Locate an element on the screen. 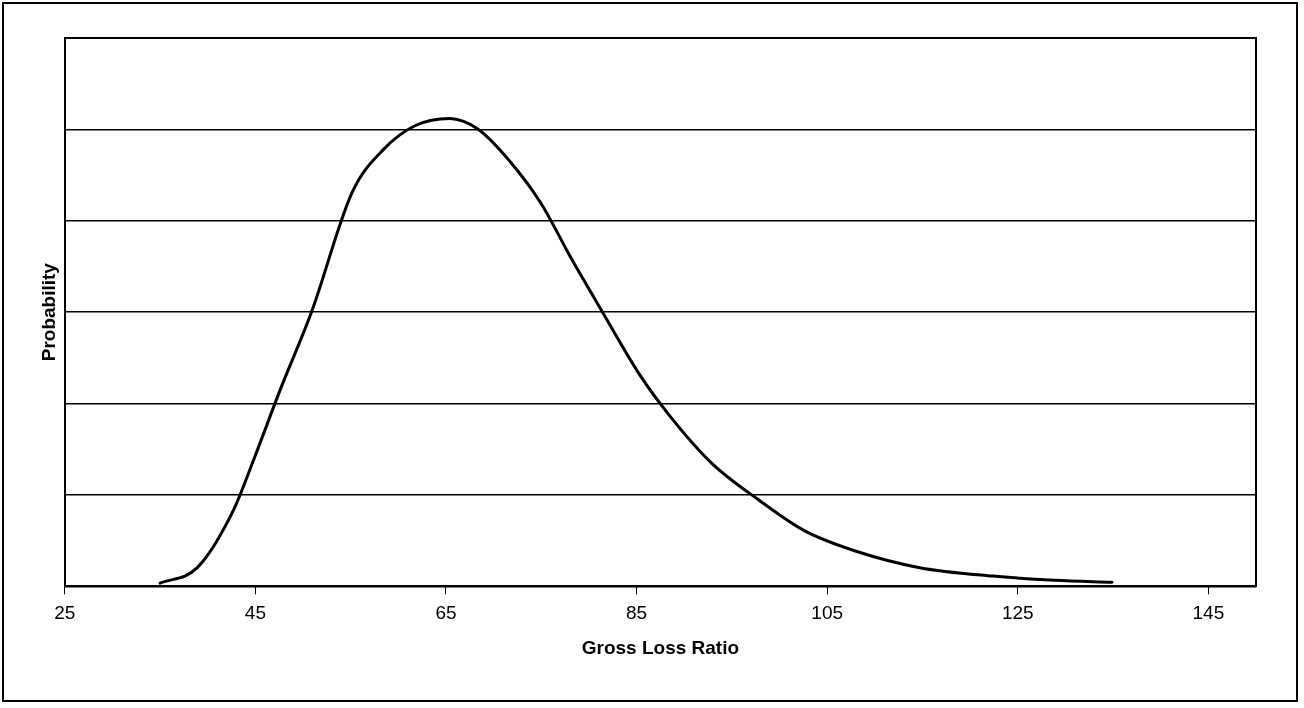  x-tick-label: 145 is located at coordinates (1208, 613).